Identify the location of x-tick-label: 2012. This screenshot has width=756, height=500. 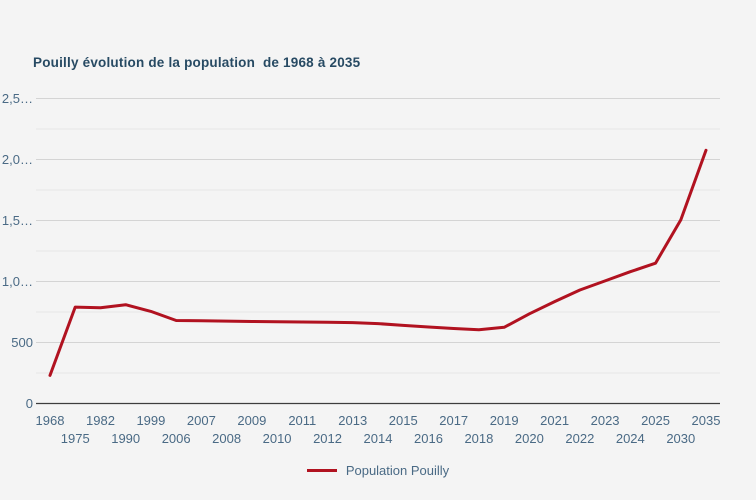
(327, 438).